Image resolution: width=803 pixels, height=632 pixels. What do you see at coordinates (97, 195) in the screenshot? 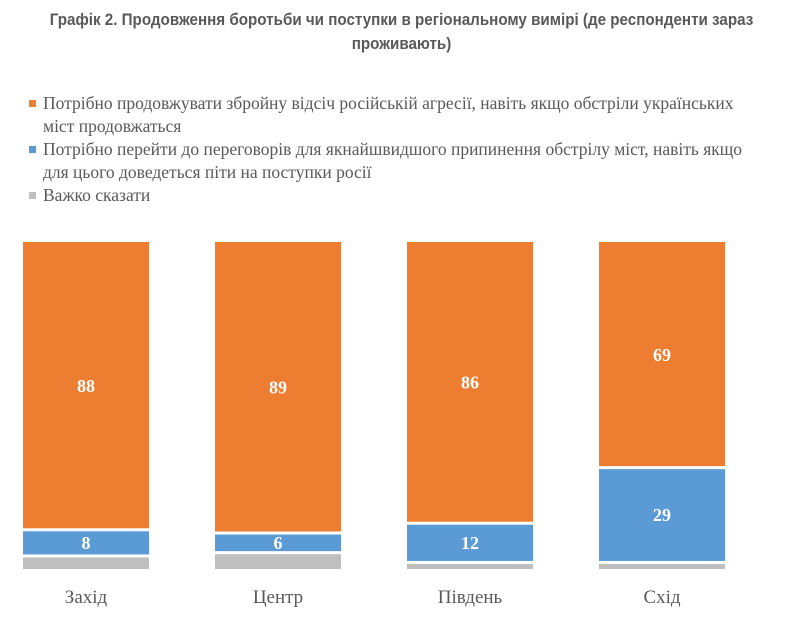
I see `legend-label: Важко сказати` at bounding box center [97, 195].